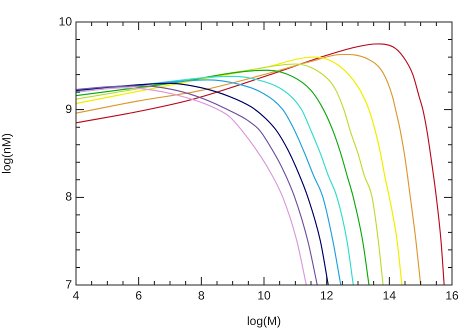 The width and height of the screenshot is (474, 331). Describe the element at coordinates (327, 295) in the screenshot. I see `x-tick-label: 12` at that location.